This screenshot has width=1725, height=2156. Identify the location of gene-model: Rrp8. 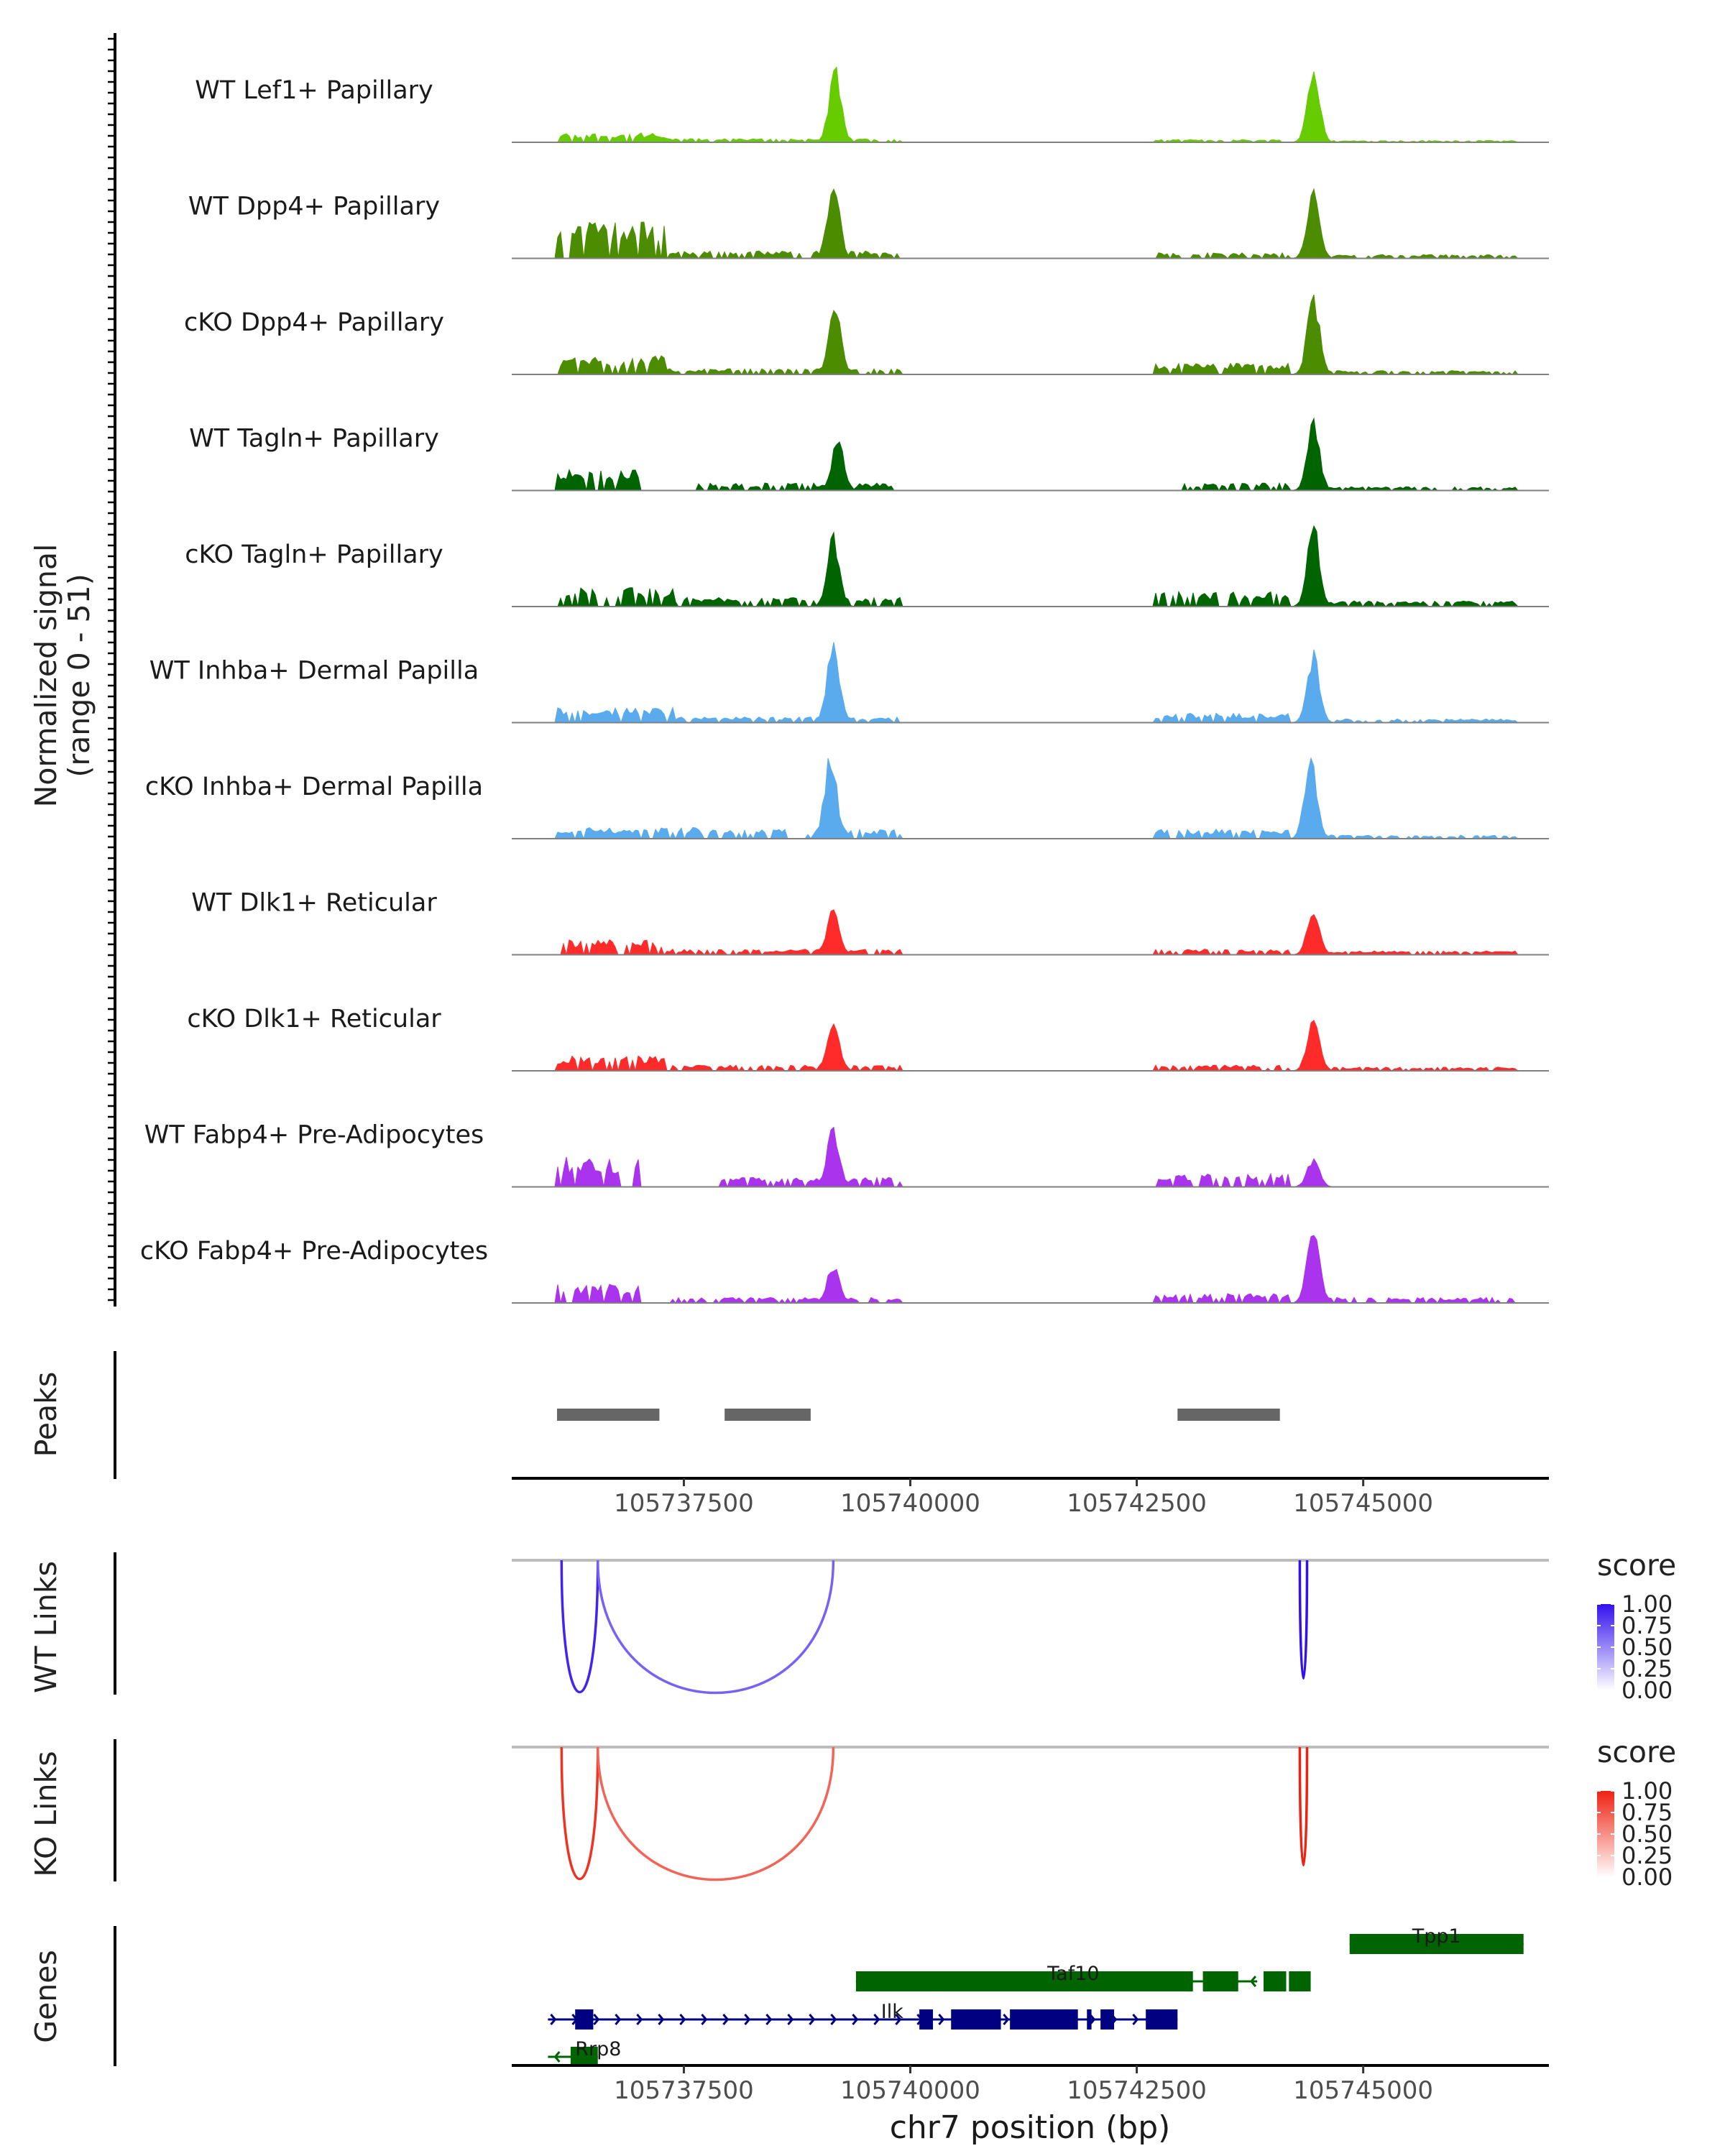
(584, 2052).